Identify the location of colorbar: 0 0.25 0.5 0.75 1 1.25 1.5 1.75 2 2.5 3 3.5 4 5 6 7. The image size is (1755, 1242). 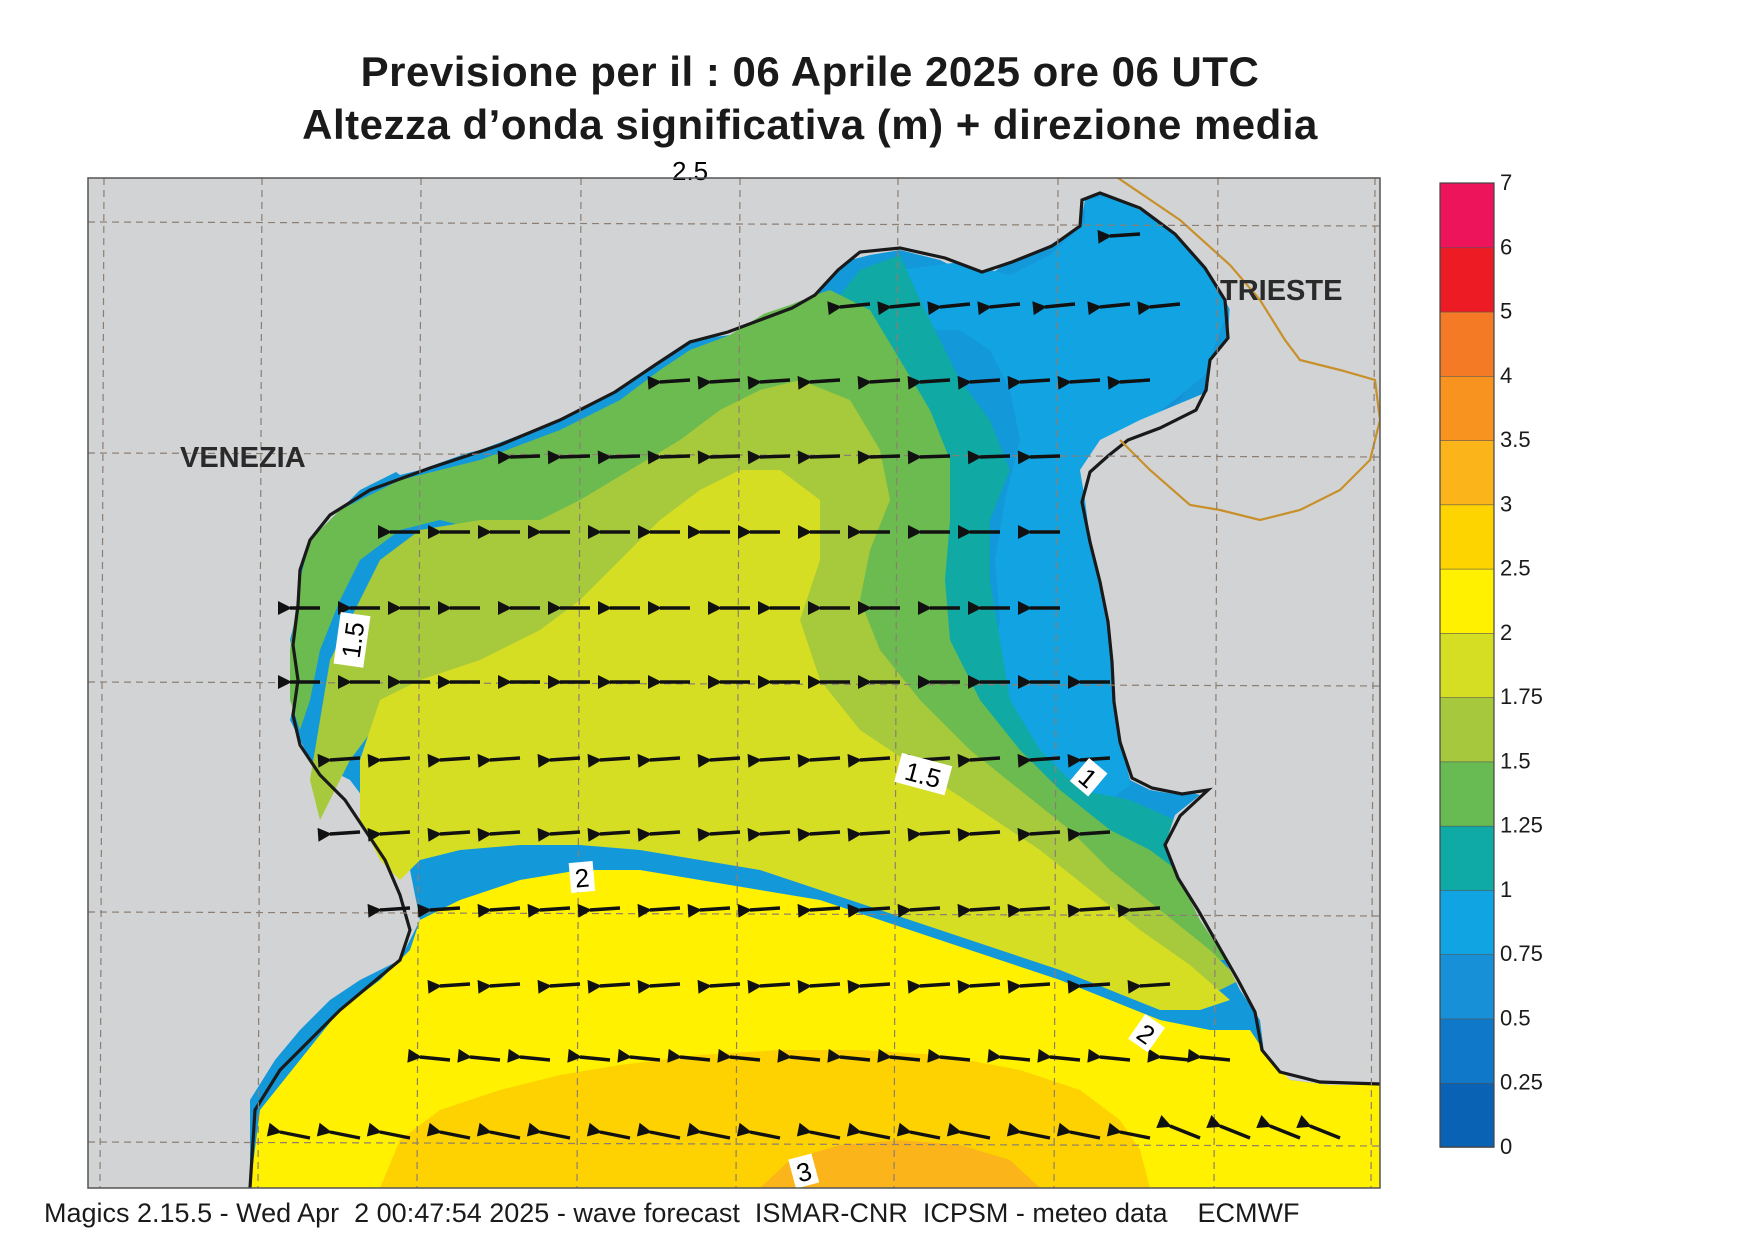
(1491, 664).